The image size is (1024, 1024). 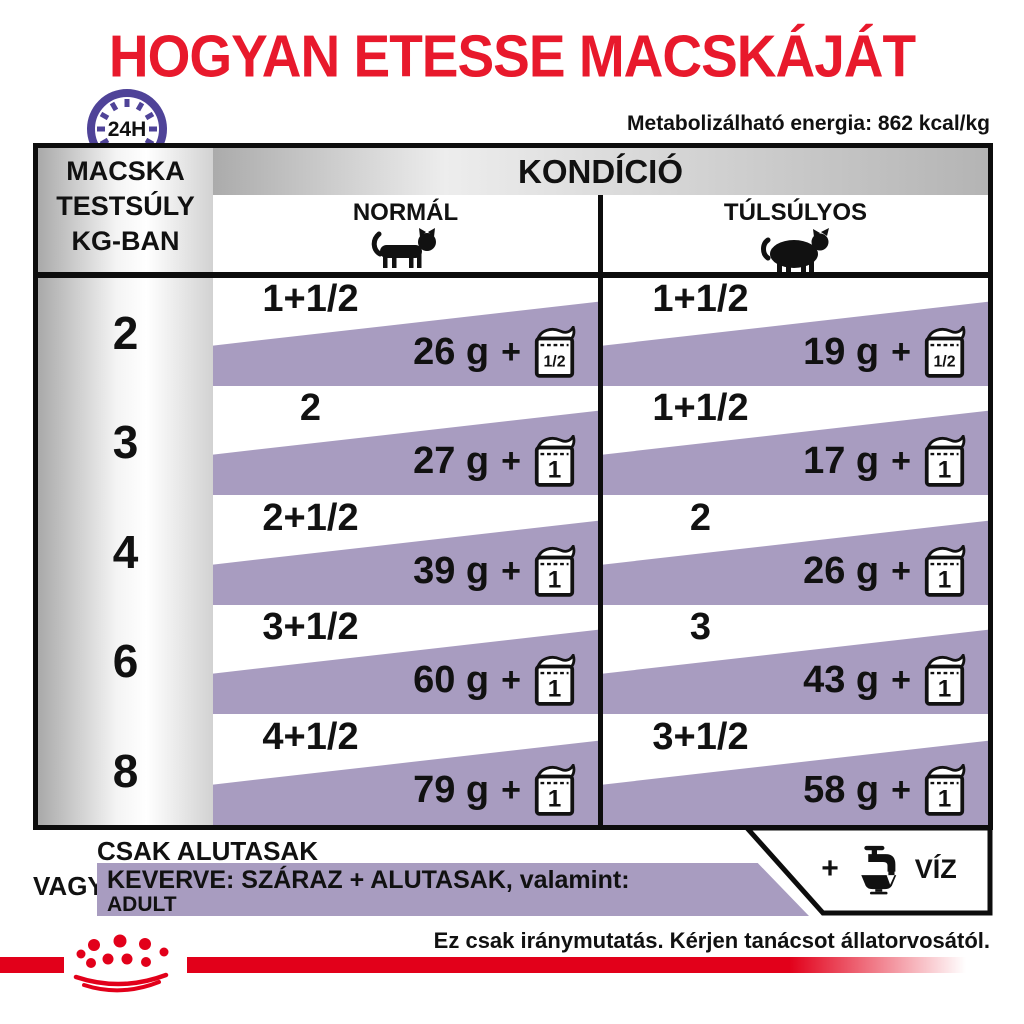 What do you see at coordinates (700, 627) in the screenshot?
I see `pouch-count: 3` at bounding box center [700, 627].